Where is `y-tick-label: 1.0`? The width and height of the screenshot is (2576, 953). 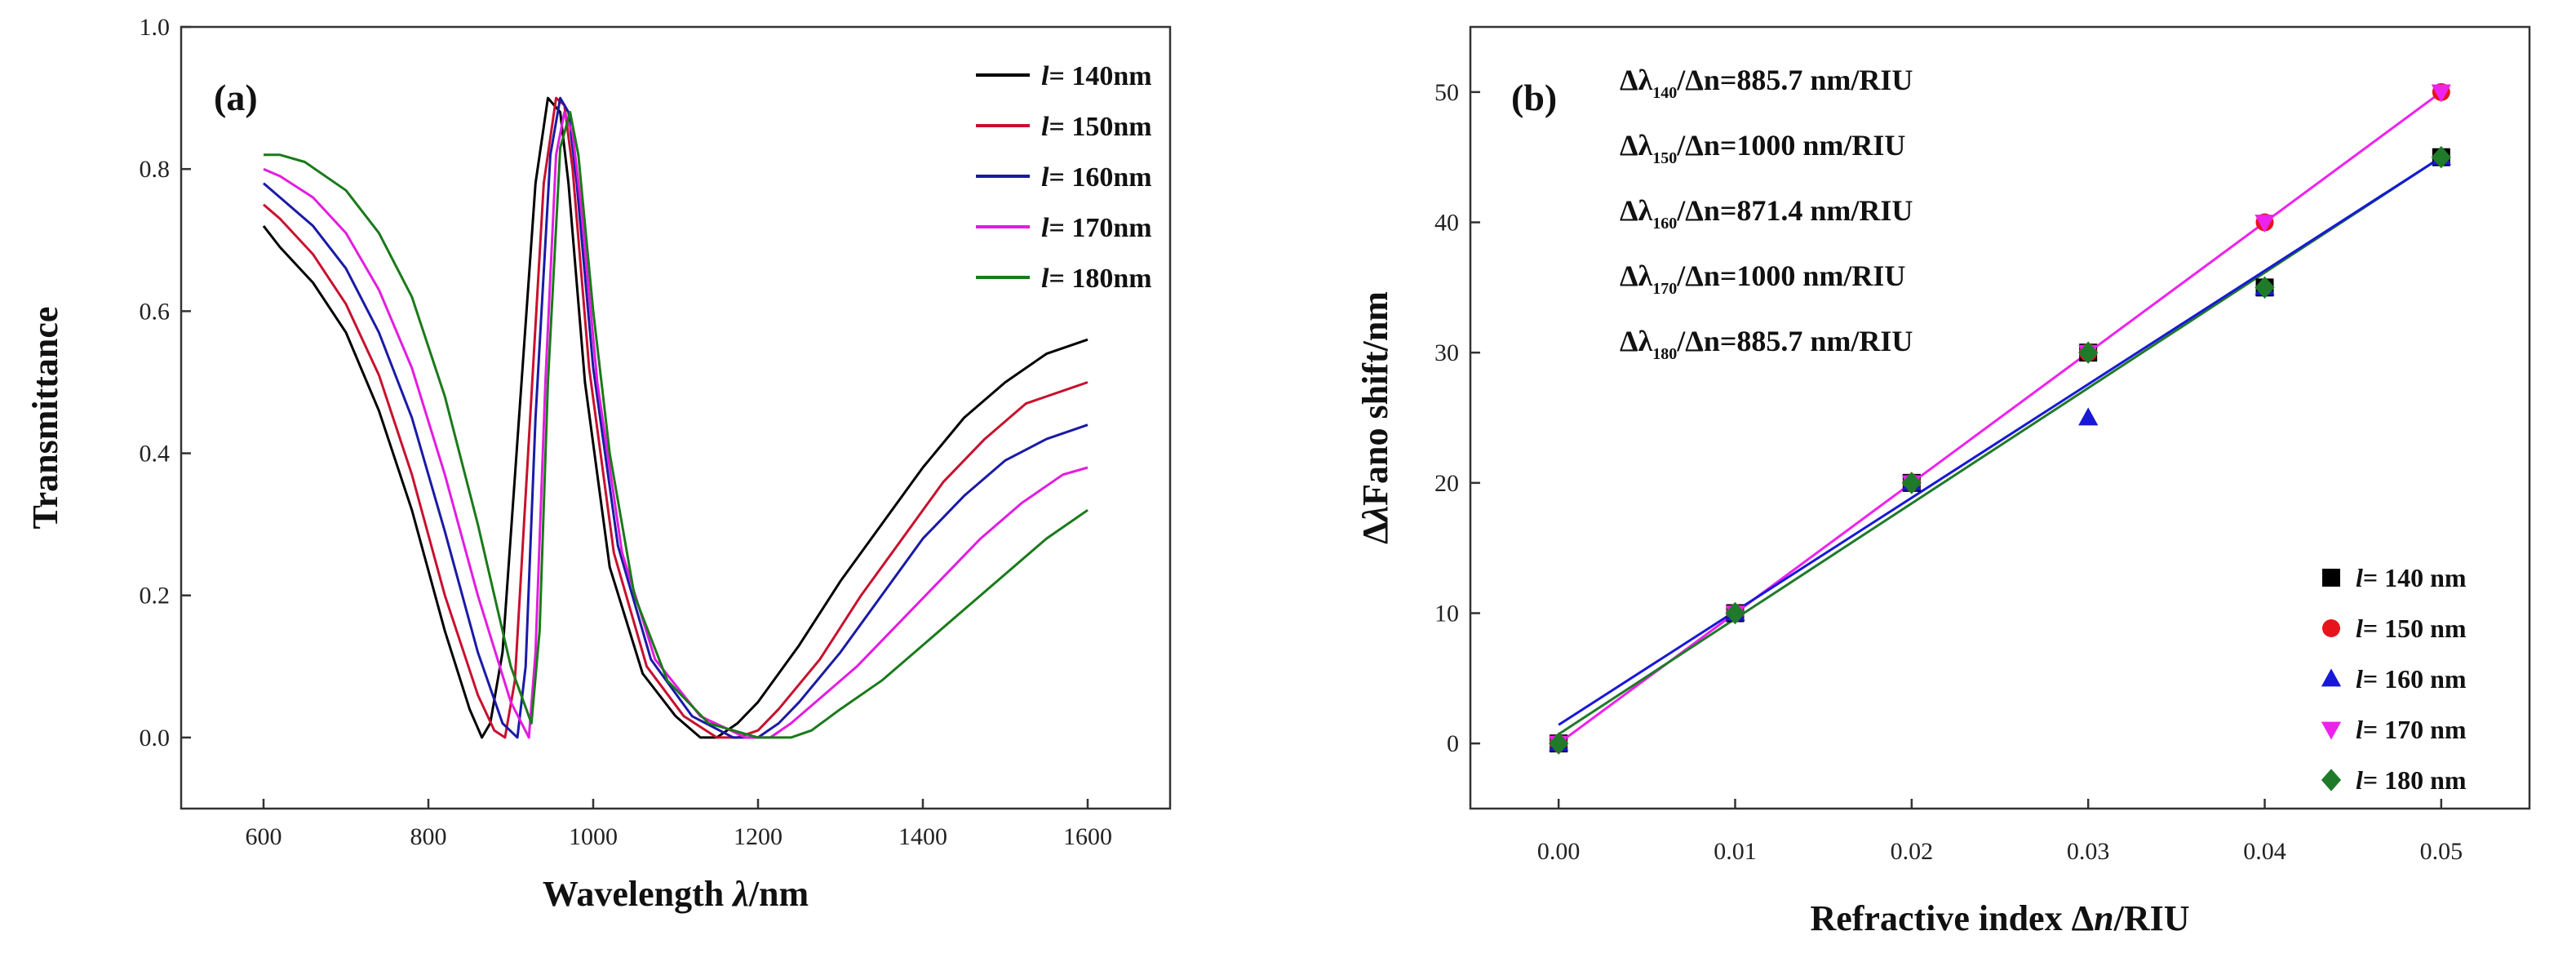 y-tick-label: 1.0 is located at coordinates (155, 27).